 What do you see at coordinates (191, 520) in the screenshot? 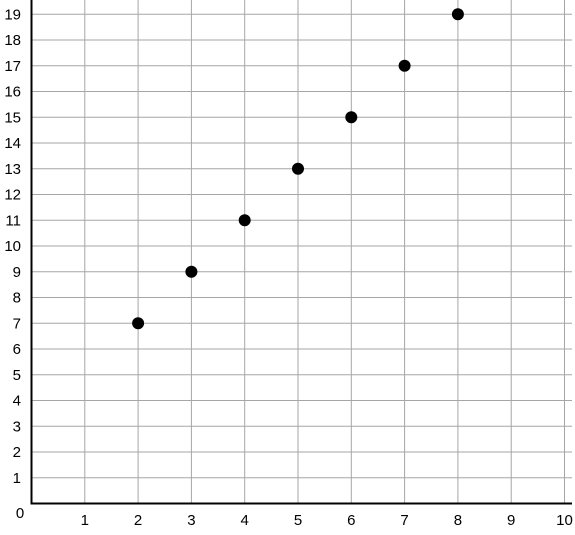
I see `x-tick-label: 3` at bounding box center [191, 520].